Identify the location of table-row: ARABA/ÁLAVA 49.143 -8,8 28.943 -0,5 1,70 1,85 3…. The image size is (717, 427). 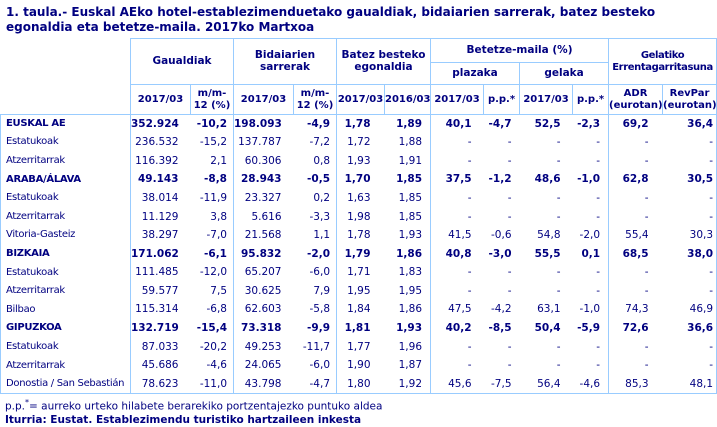
(358, 179).